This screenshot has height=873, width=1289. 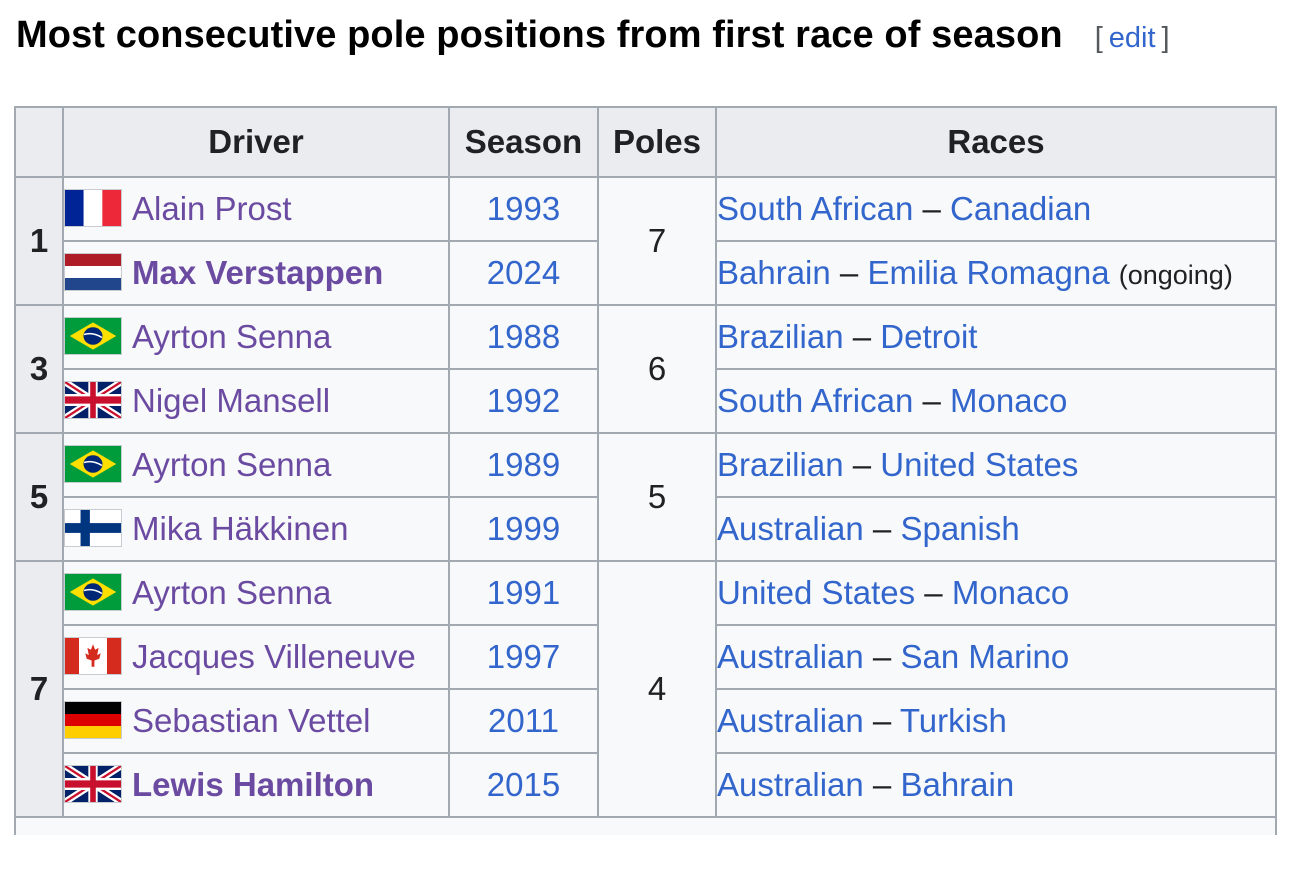 I want to click on races-cell: Bahrain – Emilia Romagna (ongoing), so click(x=996, y=273).